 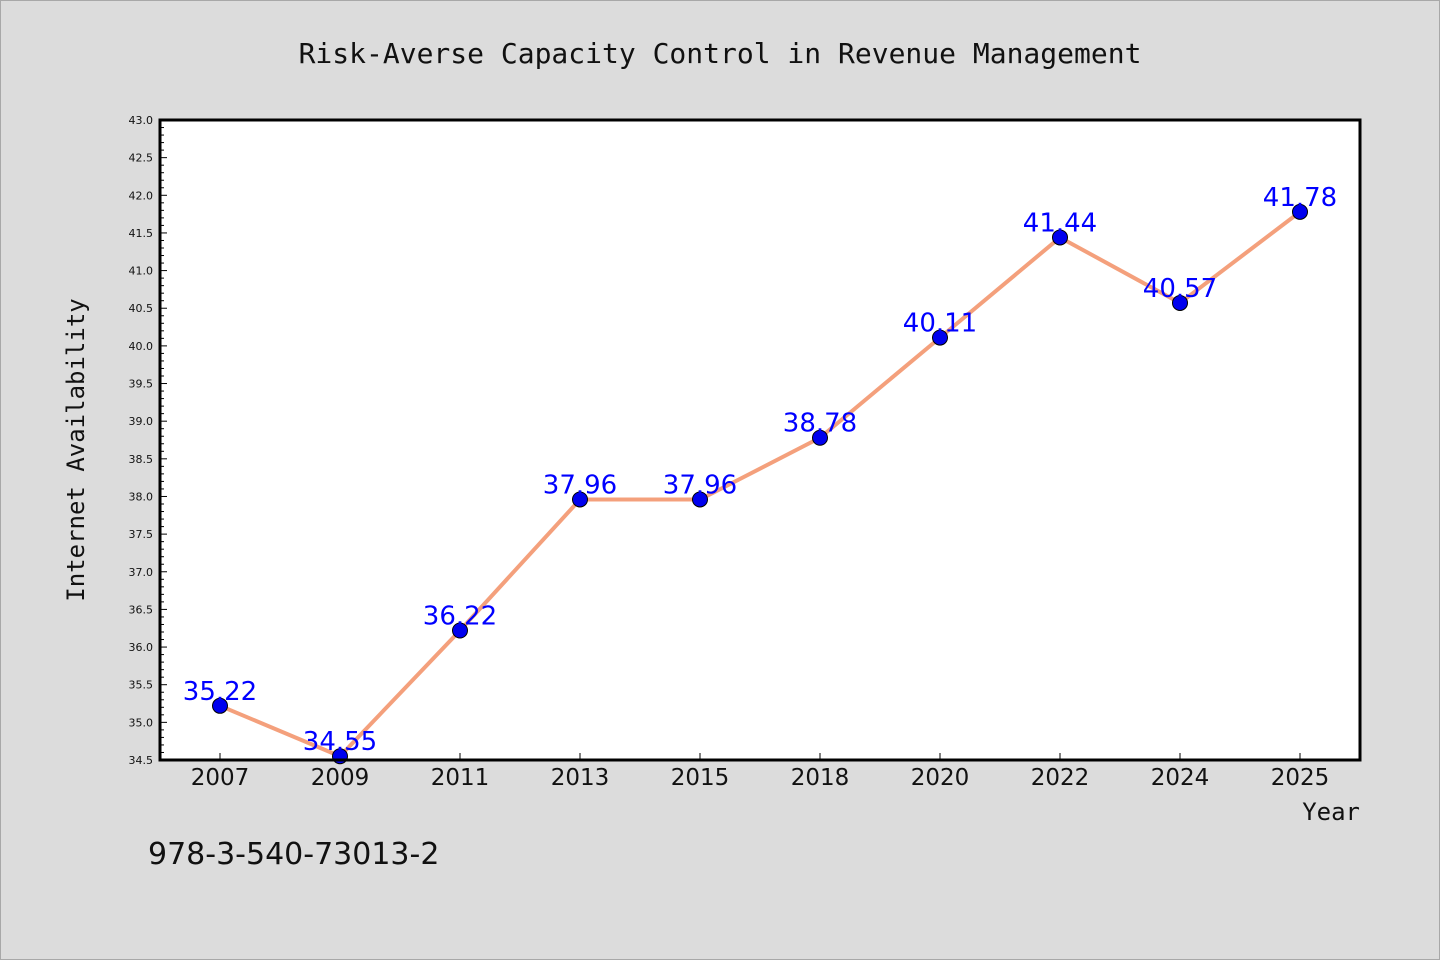 What do you see at coordinates (141, 195) in the screenshot?
I see `y-tick-label: 42.0` at bounding box center [141, 195].